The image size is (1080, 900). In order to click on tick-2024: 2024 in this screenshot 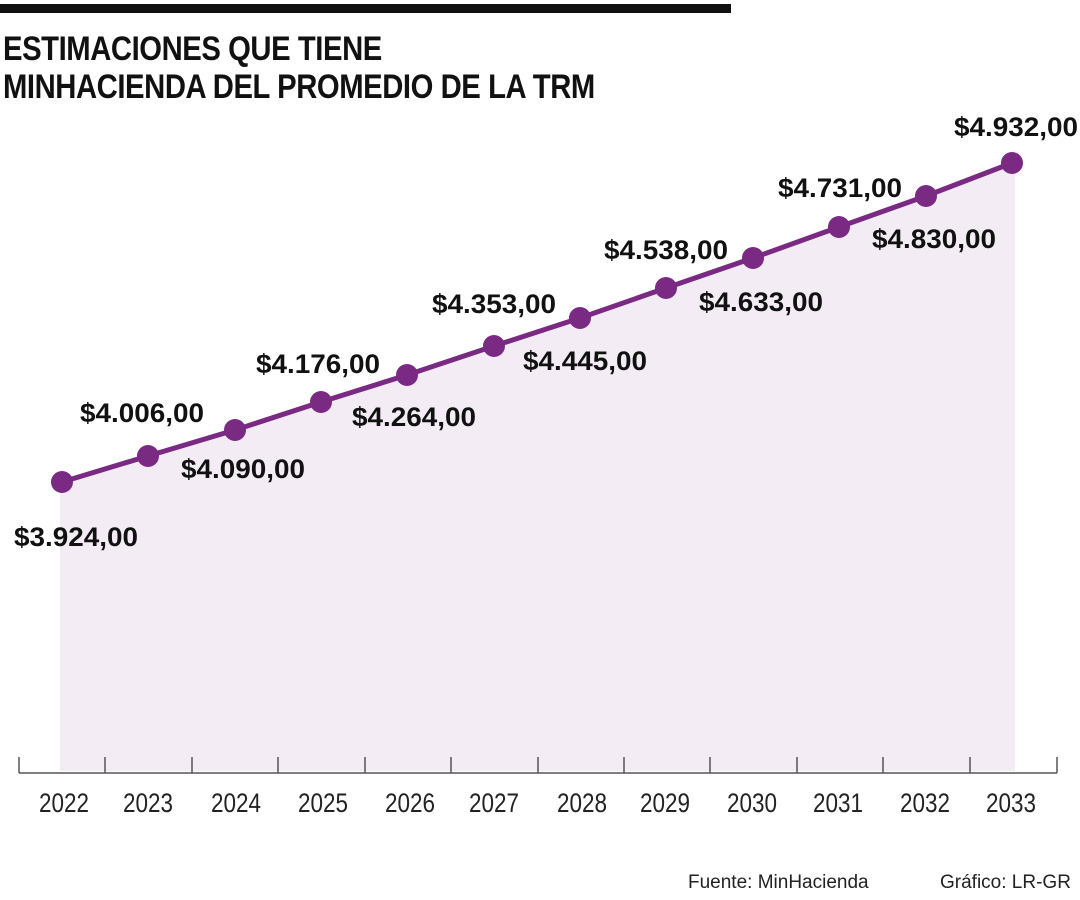, I will do `click(236, 803)`.